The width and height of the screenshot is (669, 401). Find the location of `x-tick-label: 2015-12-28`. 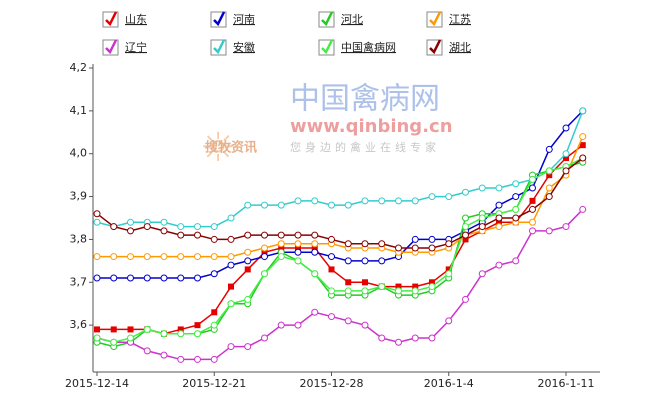

x-tick-label: 2015-12-28 is located at coordinates (332, 383).